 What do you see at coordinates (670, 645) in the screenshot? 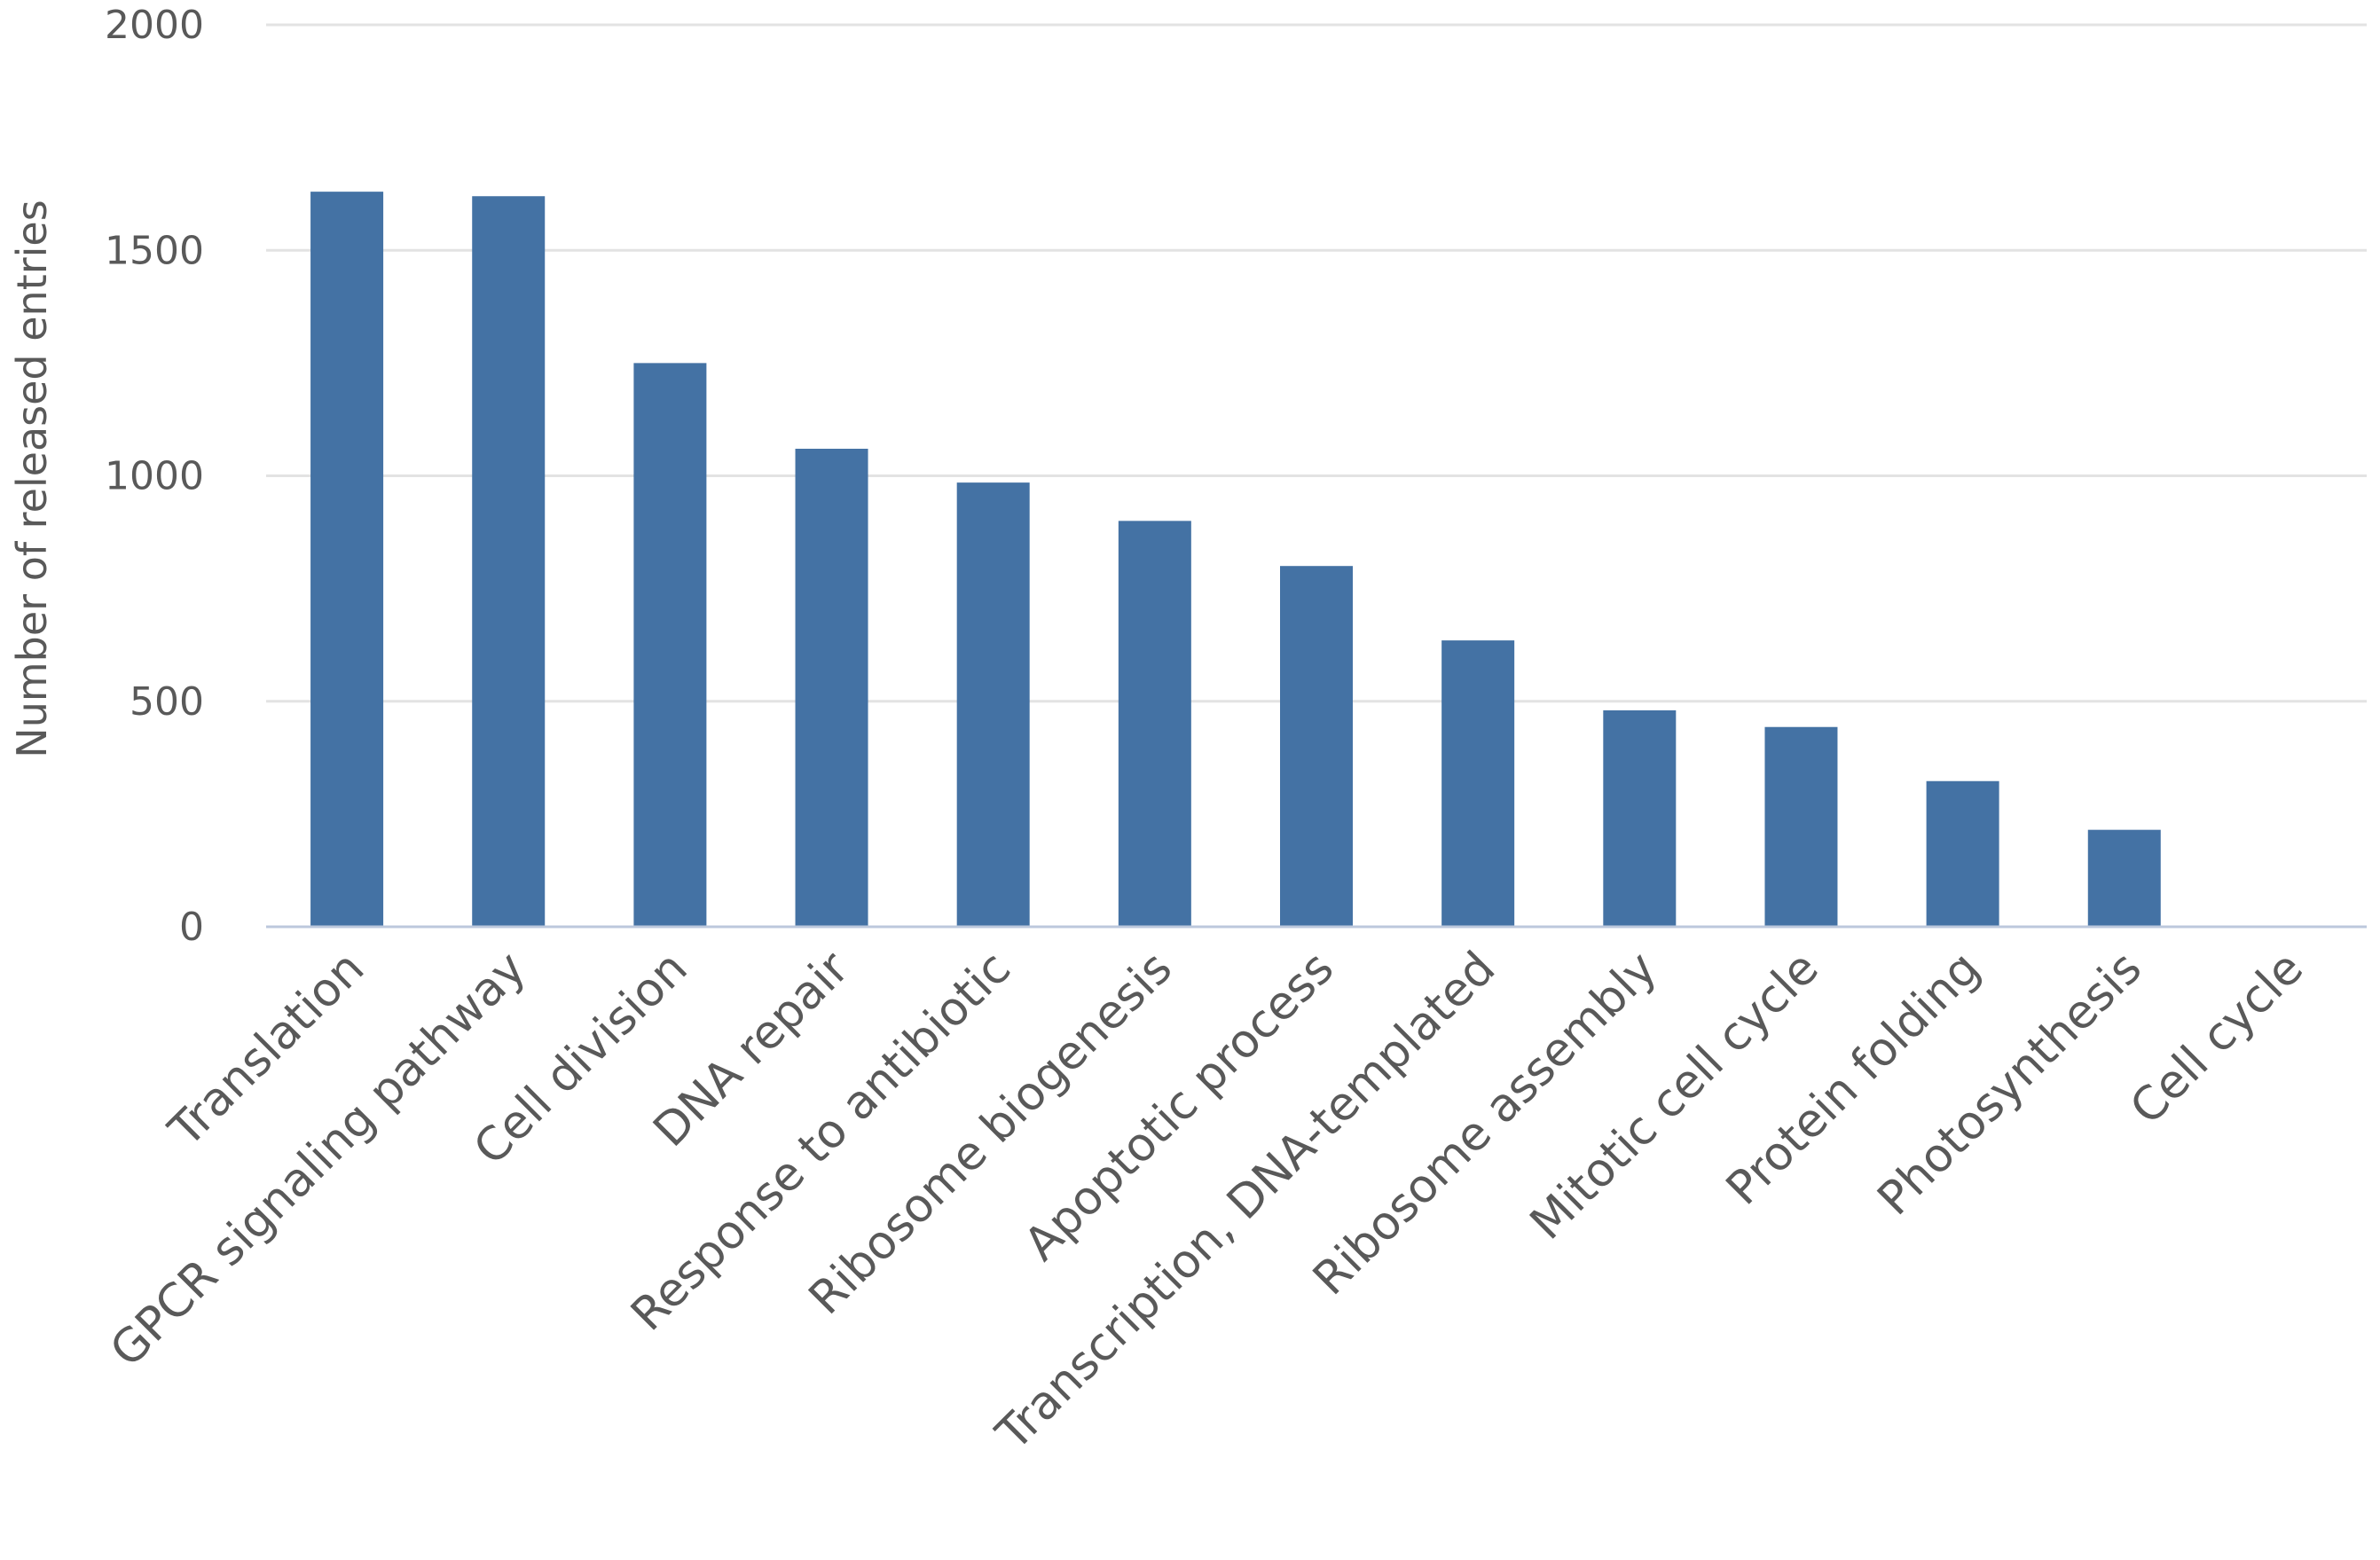
I see `bar-cell-division` at bounding box center [670, 645].